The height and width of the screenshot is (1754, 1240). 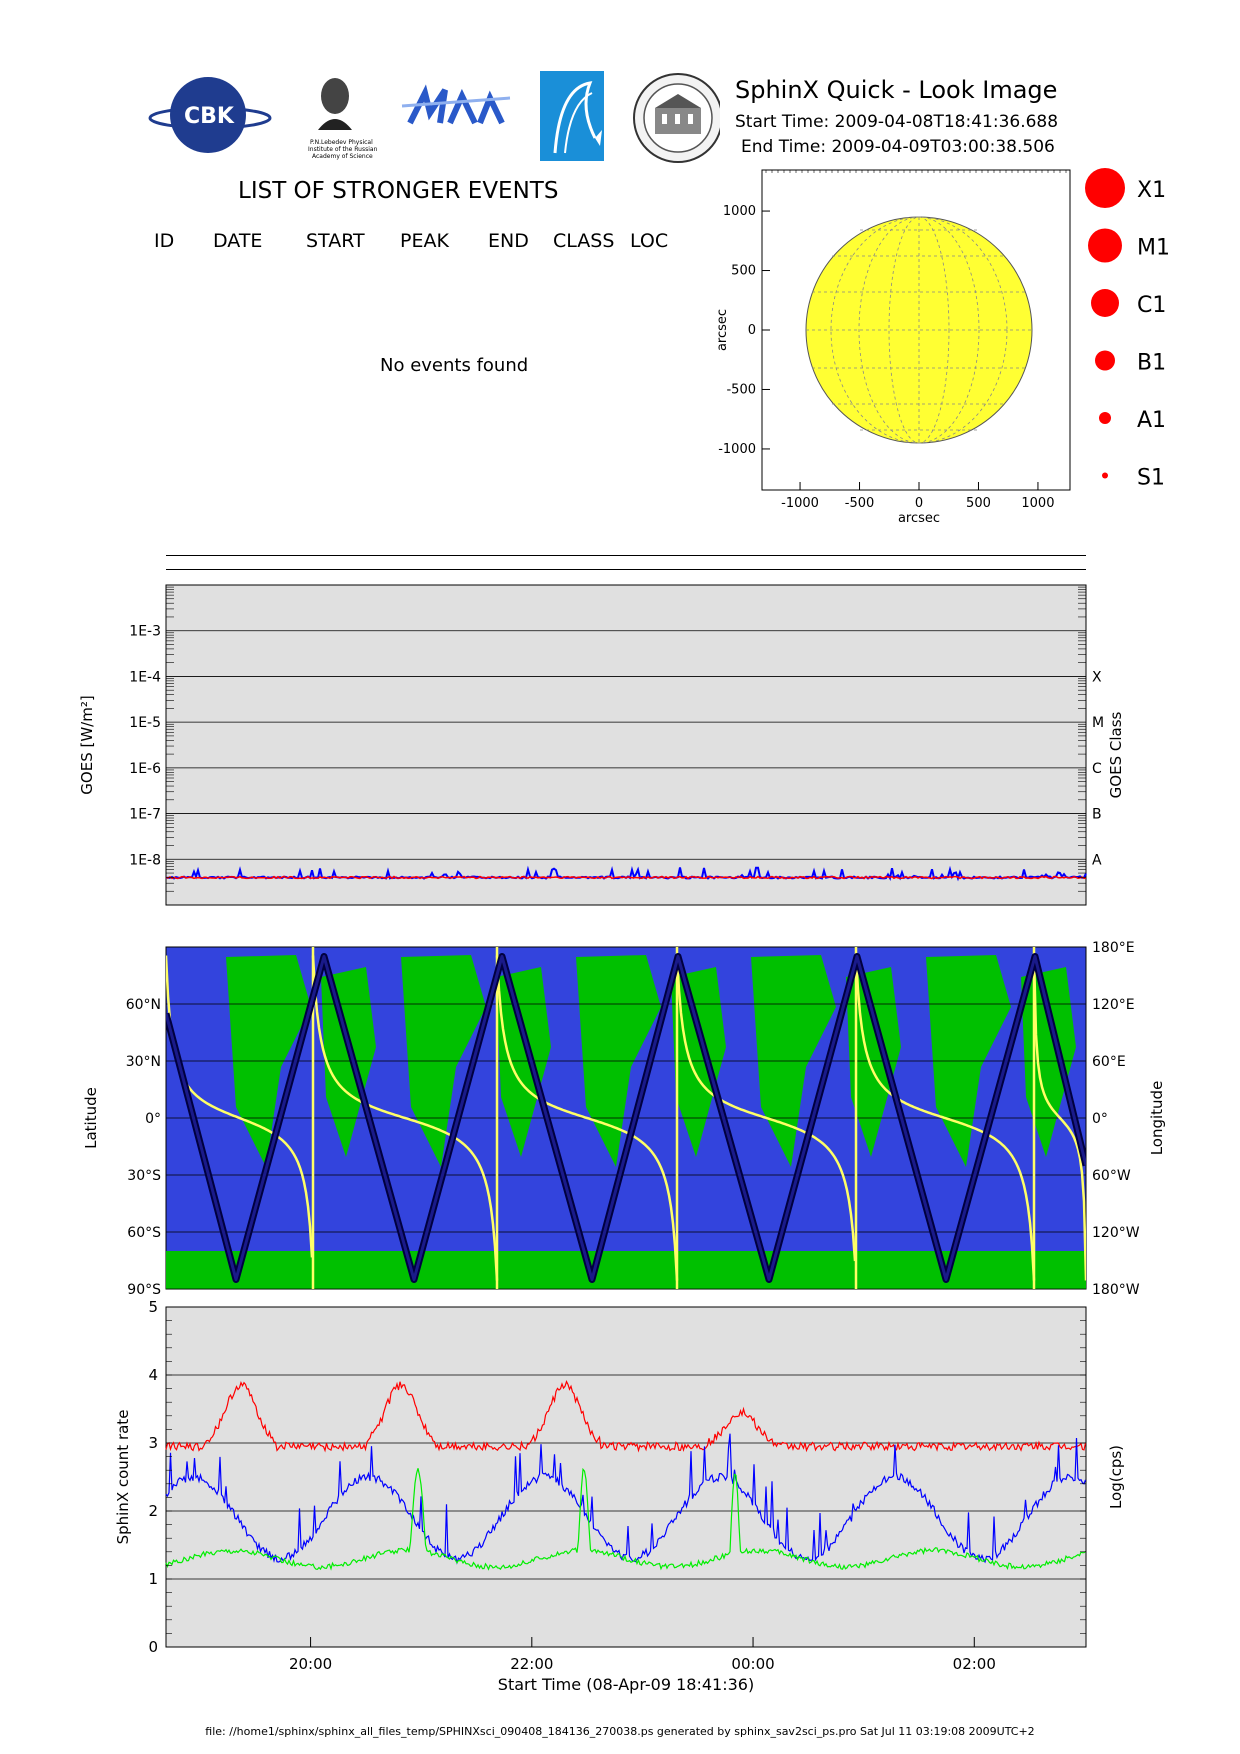 I want to click on sun-ytick-label: -1000, so click(x=737, y=449).